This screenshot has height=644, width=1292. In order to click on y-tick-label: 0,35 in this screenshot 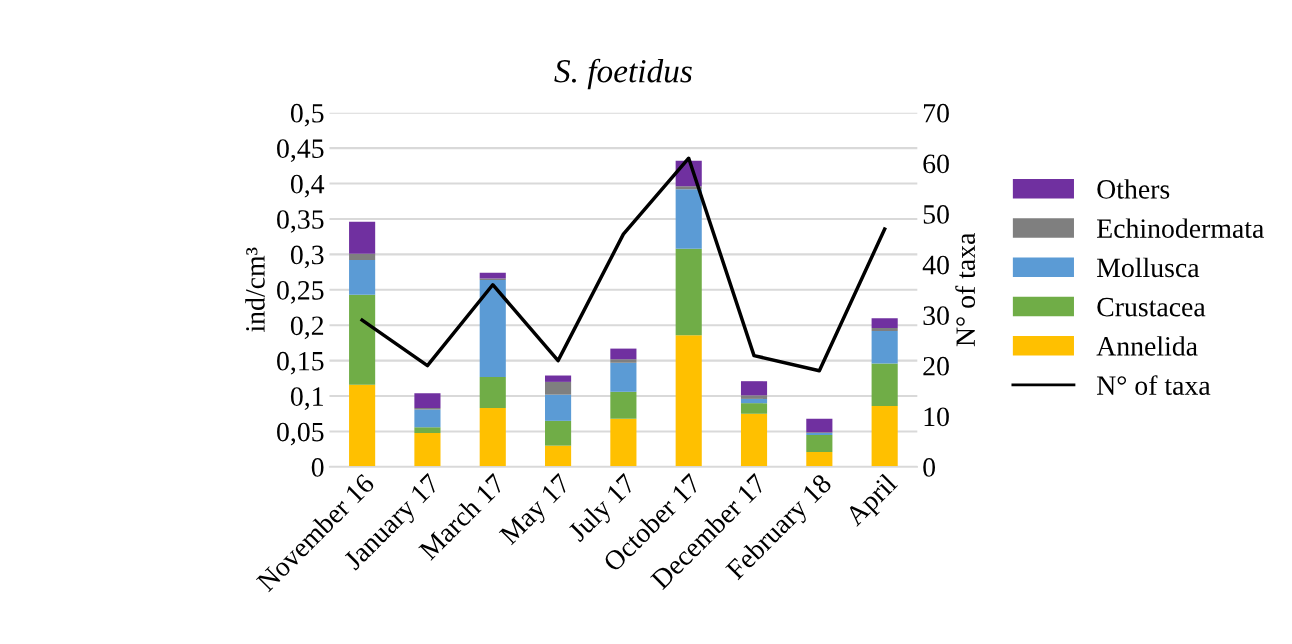, I will do `click(300, 221)`.